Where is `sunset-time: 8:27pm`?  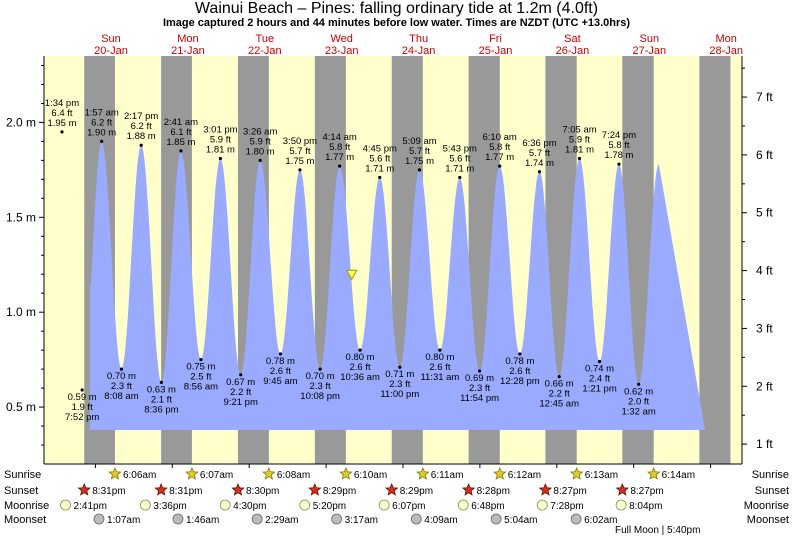
sunset-time: 8:27pm is located at coordinates (569, 491).